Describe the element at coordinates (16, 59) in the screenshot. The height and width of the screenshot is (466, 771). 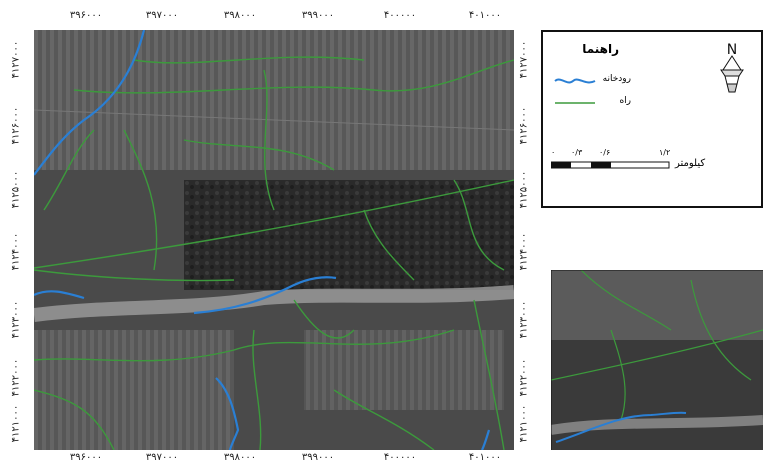
I see `y-tick-left: ۴۱۲۷۰۰۰` at that location.